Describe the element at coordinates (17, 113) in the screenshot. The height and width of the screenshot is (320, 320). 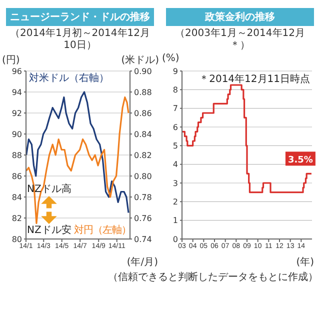
I see `y-tick-label: 92` at that location.